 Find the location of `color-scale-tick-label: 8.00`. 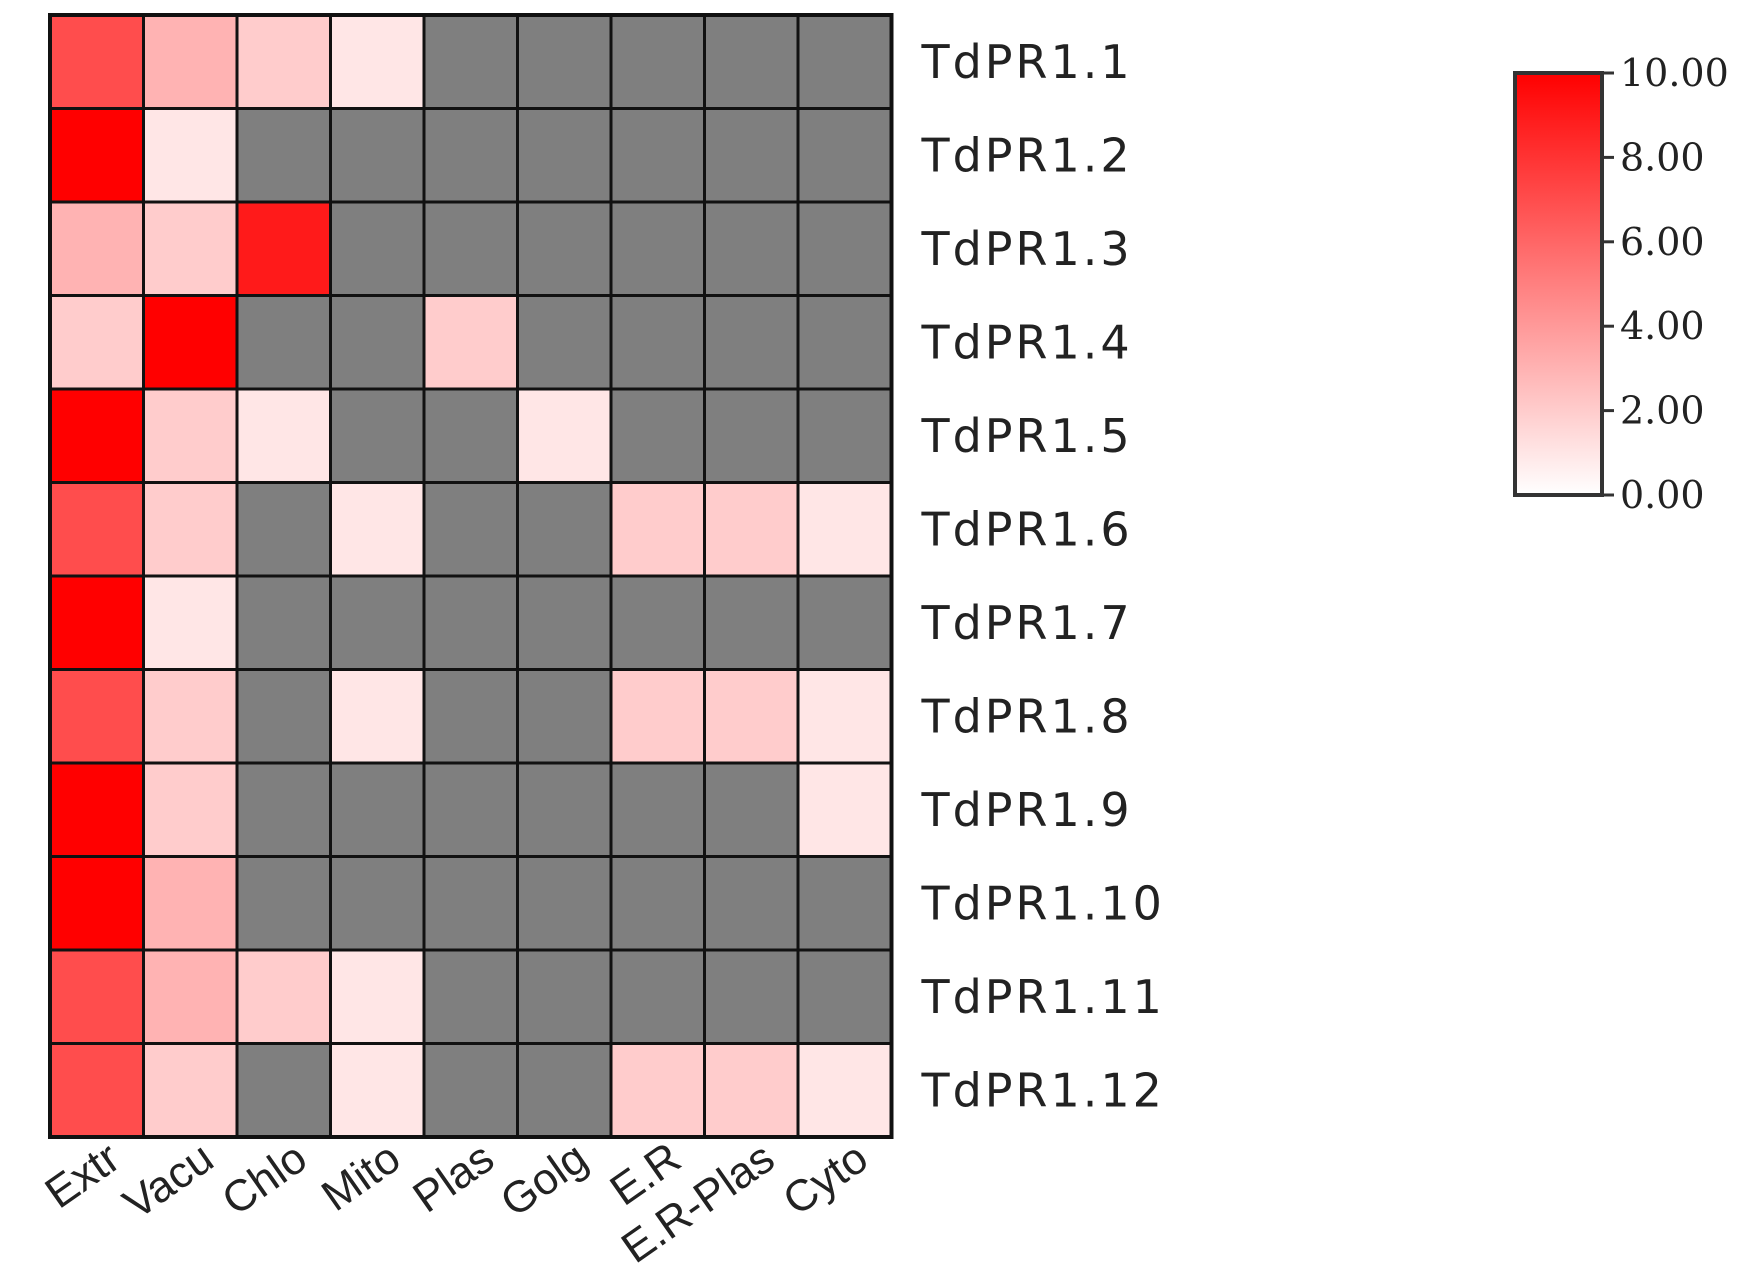

color-scale-tick-label: 8.00 is located at coordinates (1662, 157).